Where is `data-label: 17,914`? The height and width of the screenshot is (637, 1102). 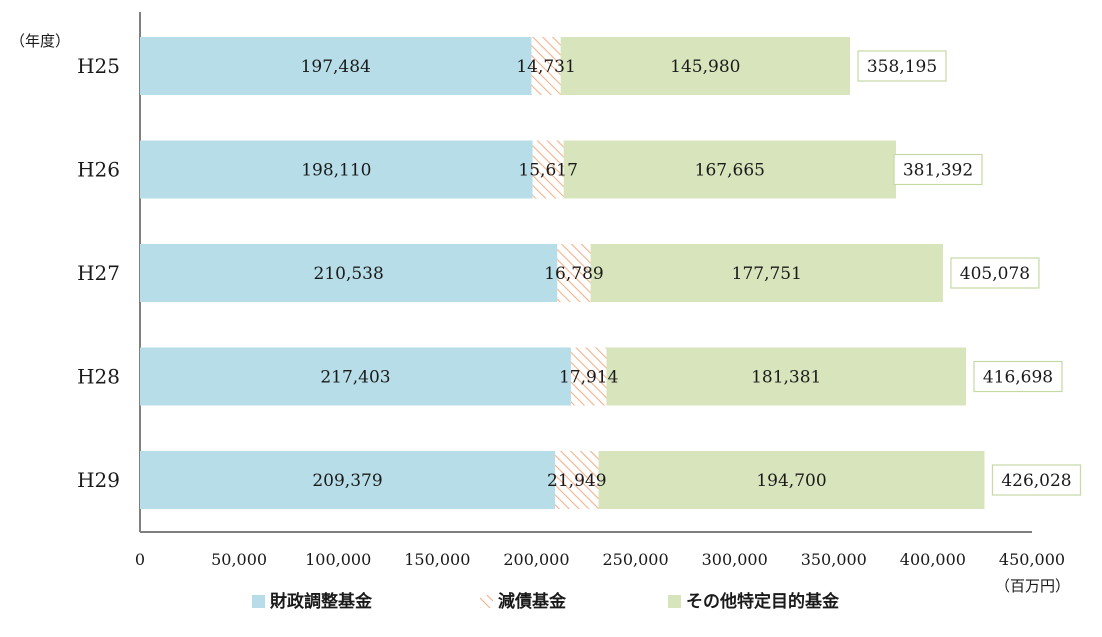 data-label: 17,914 is located at coordinates (588, 378).